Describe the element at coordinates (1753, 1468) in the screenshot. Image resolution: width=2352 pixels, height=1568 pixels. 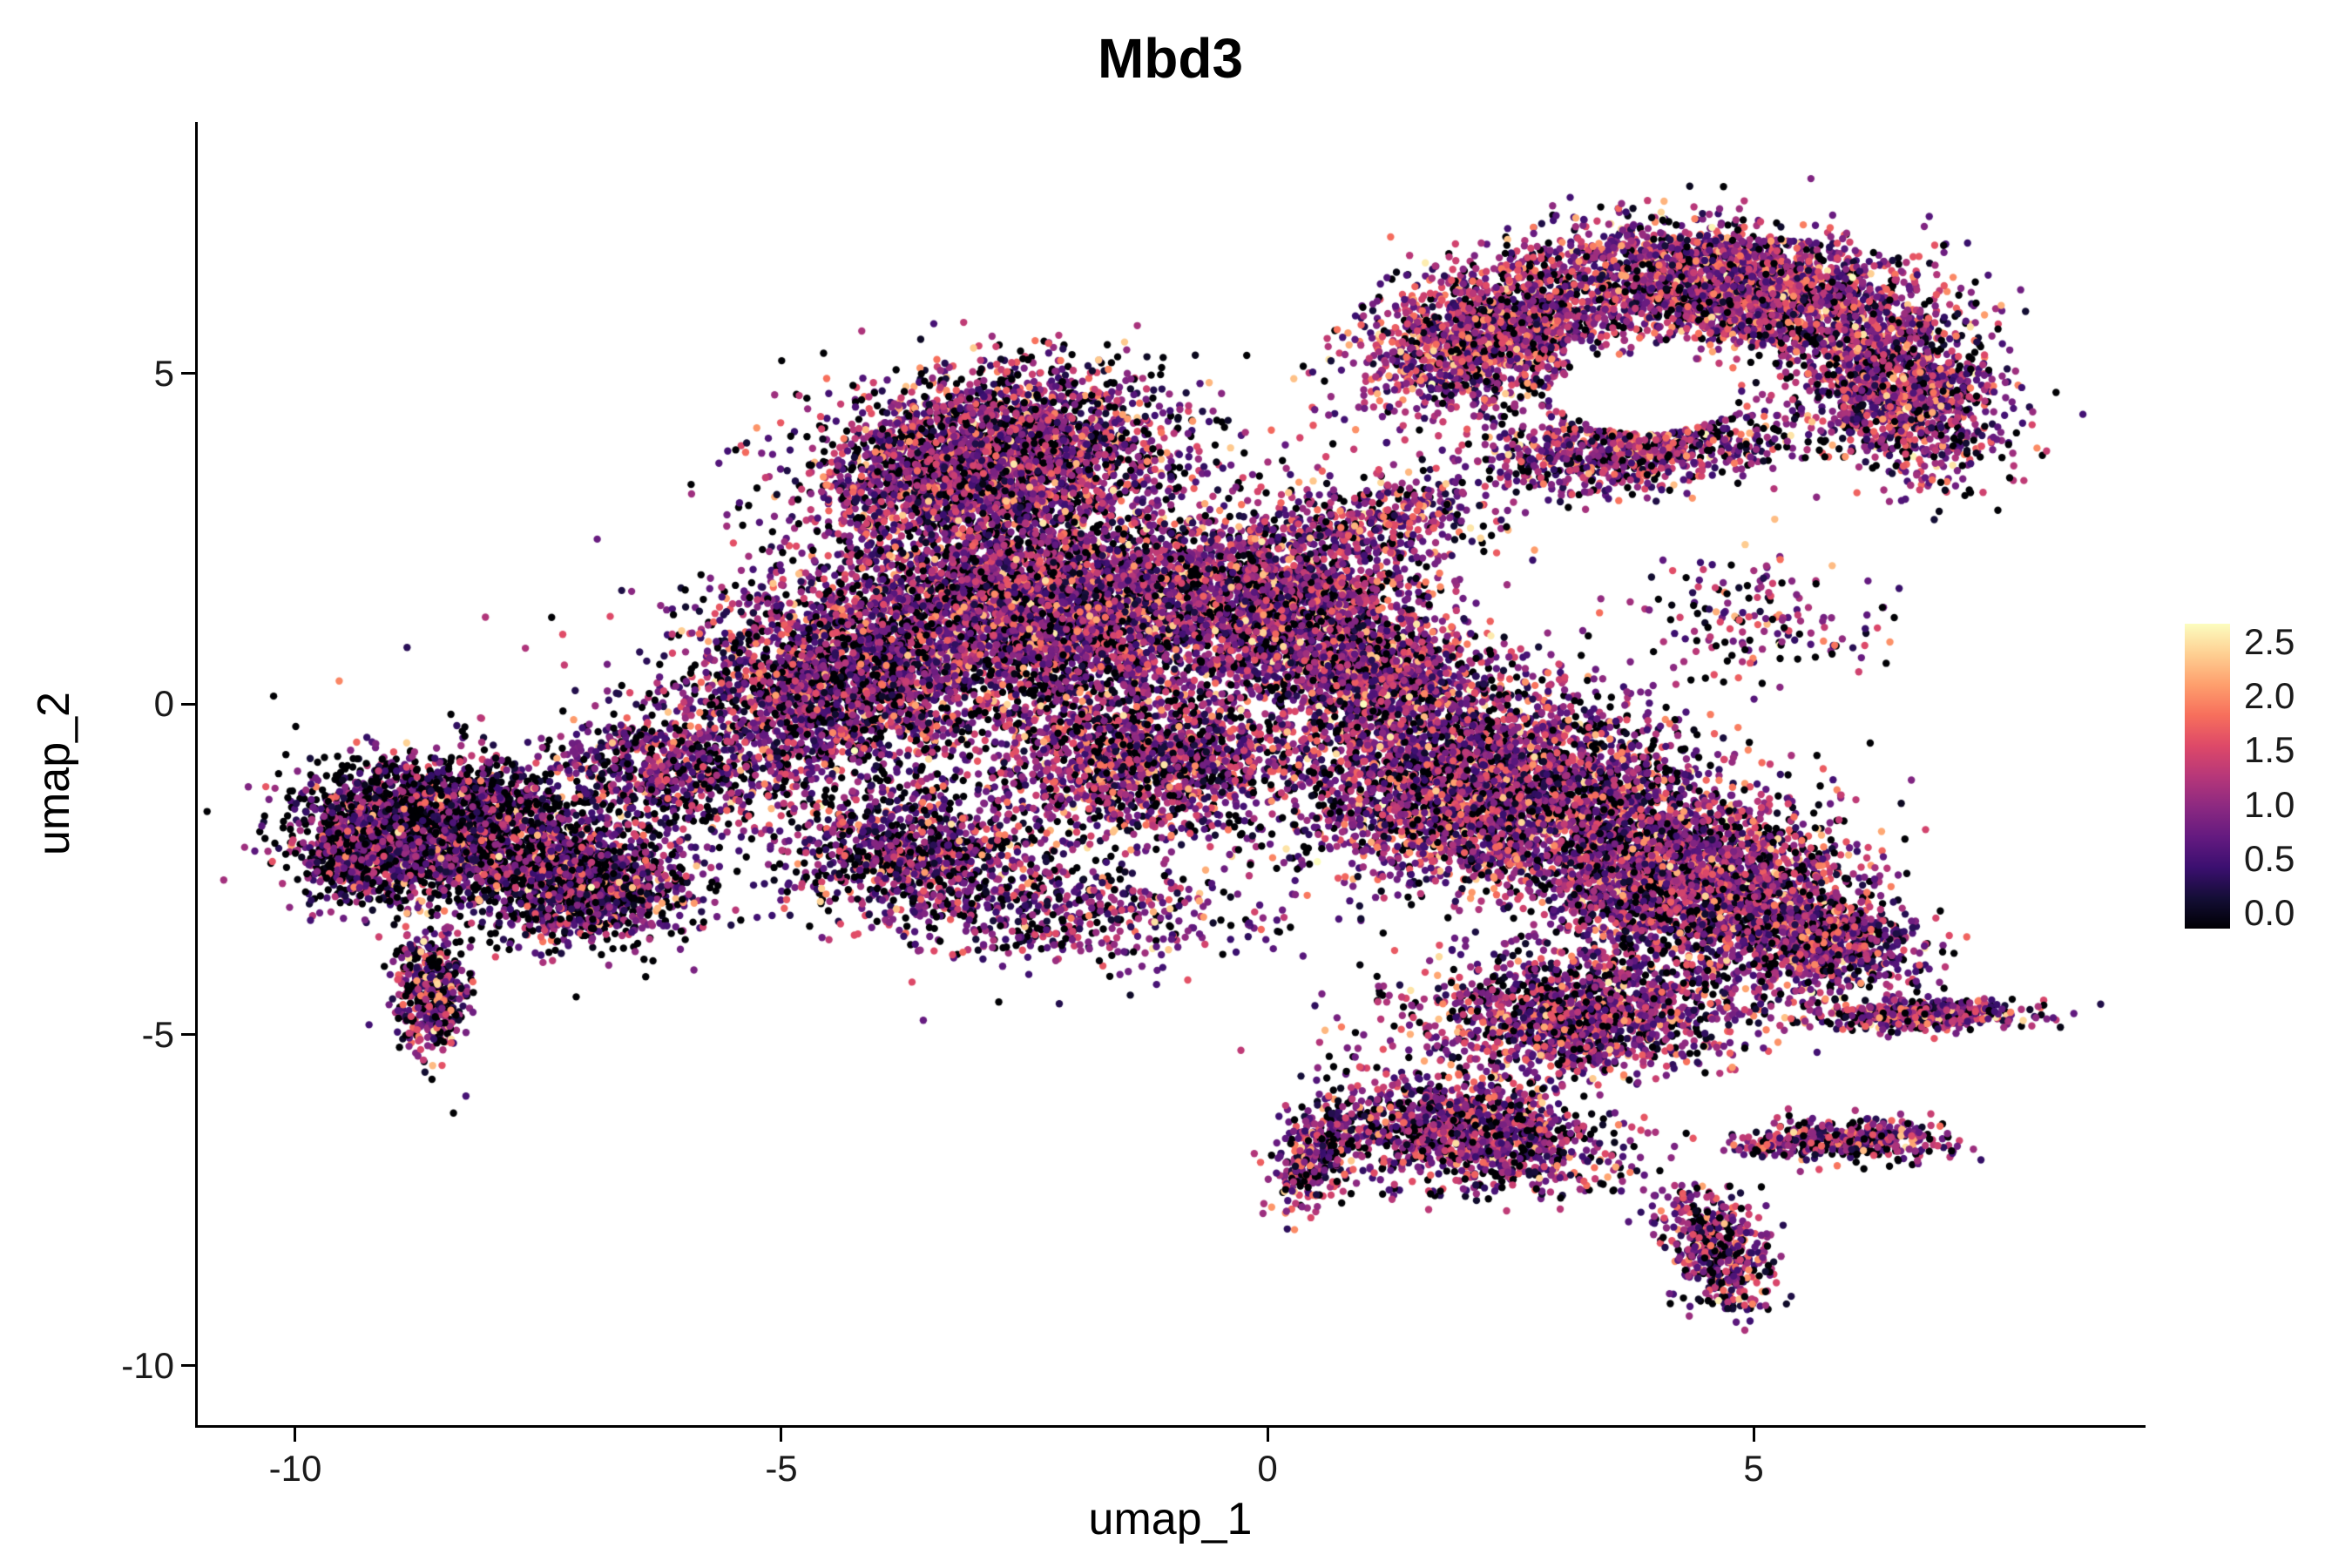
I see `x-tick-label: 5` at that location.